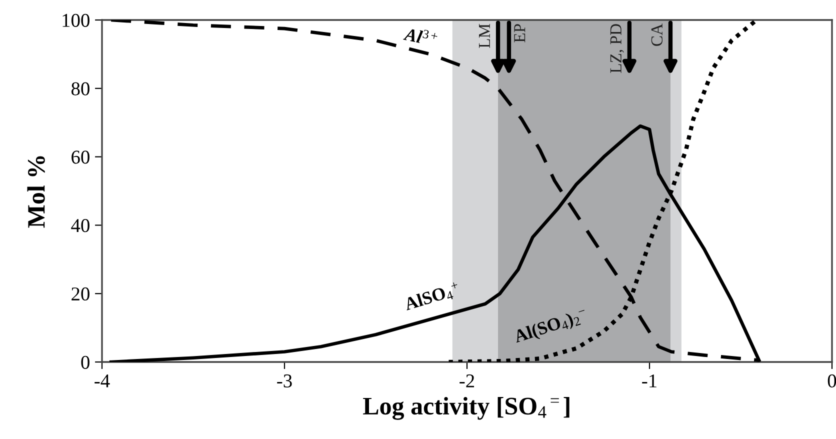  Describe the element at coordinates (466, 408) in the screenshot. I see `x-axis-title: Log activity [SO$_{4}$$^{=}$]` at that location.